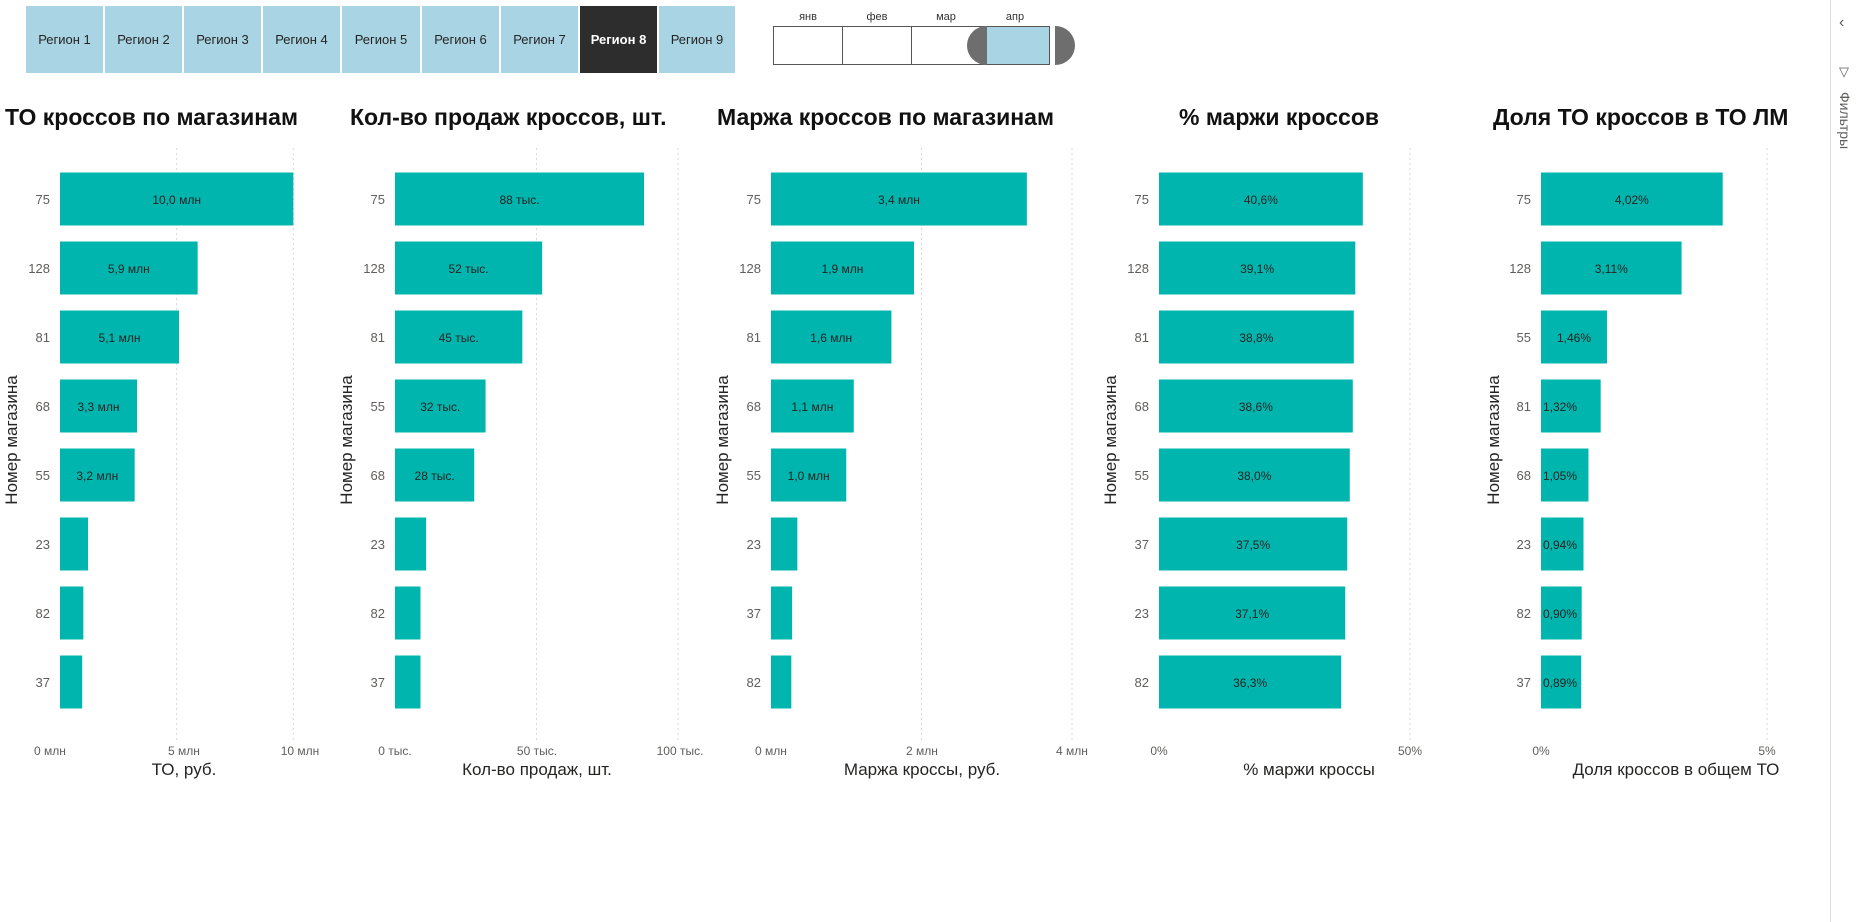 The image size is (1857, 922). What do you see at coordinates (877, 45) in the screenshot?
I see `month-cell-feb` at bounding box center [877, 45].